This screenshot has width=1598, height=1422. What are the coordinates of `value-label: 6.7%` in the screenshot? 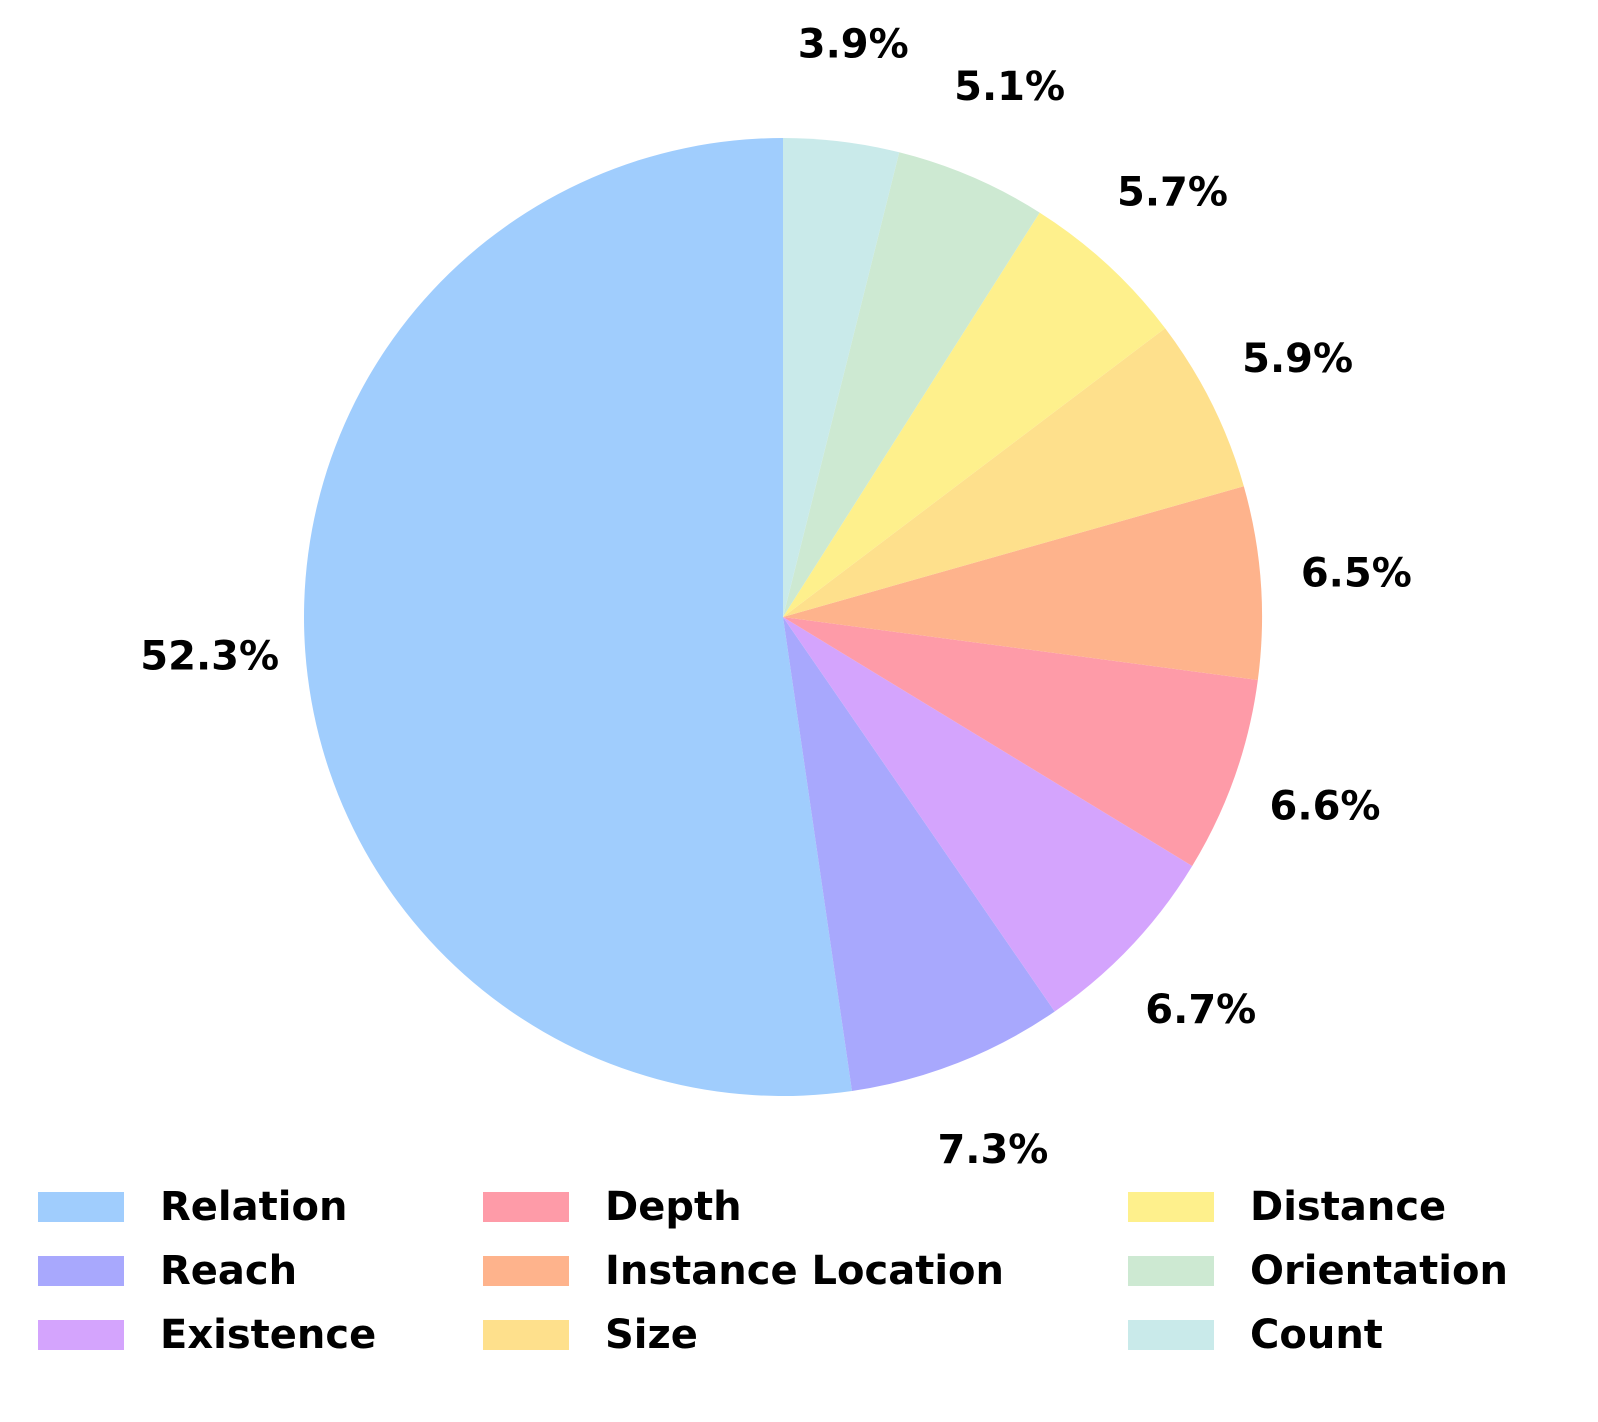 It's located at (1200, 1010).